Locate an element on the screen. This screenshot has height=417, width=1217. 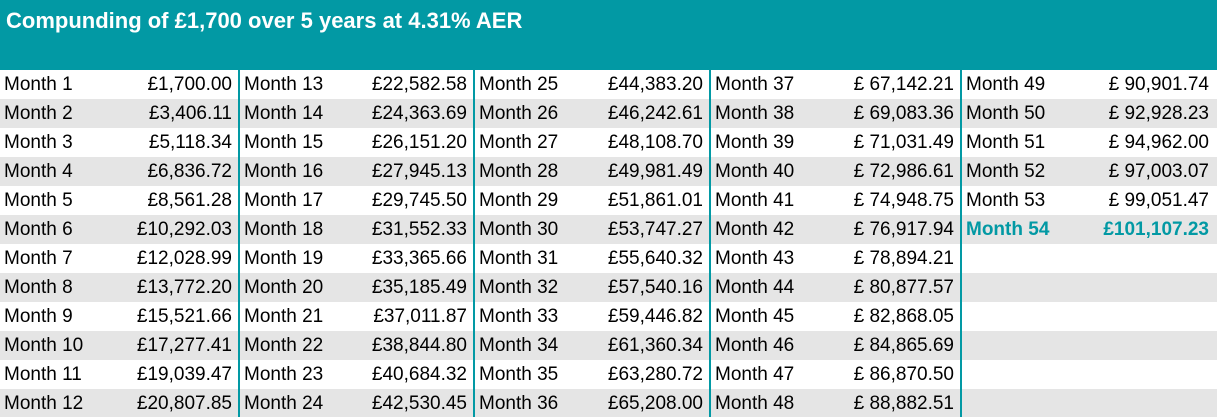
balance-value: £33,365.66 is located at coordinates (419, 258).